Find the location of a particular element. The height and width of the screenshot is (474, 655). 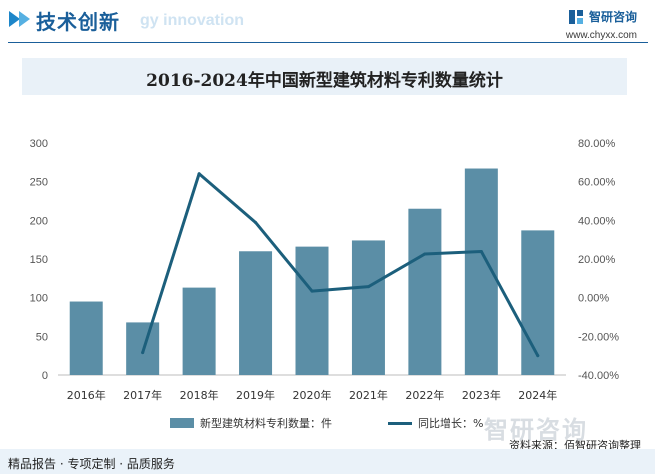

legend-line-label: 同比增长：% is located at coordinates (451, 423).